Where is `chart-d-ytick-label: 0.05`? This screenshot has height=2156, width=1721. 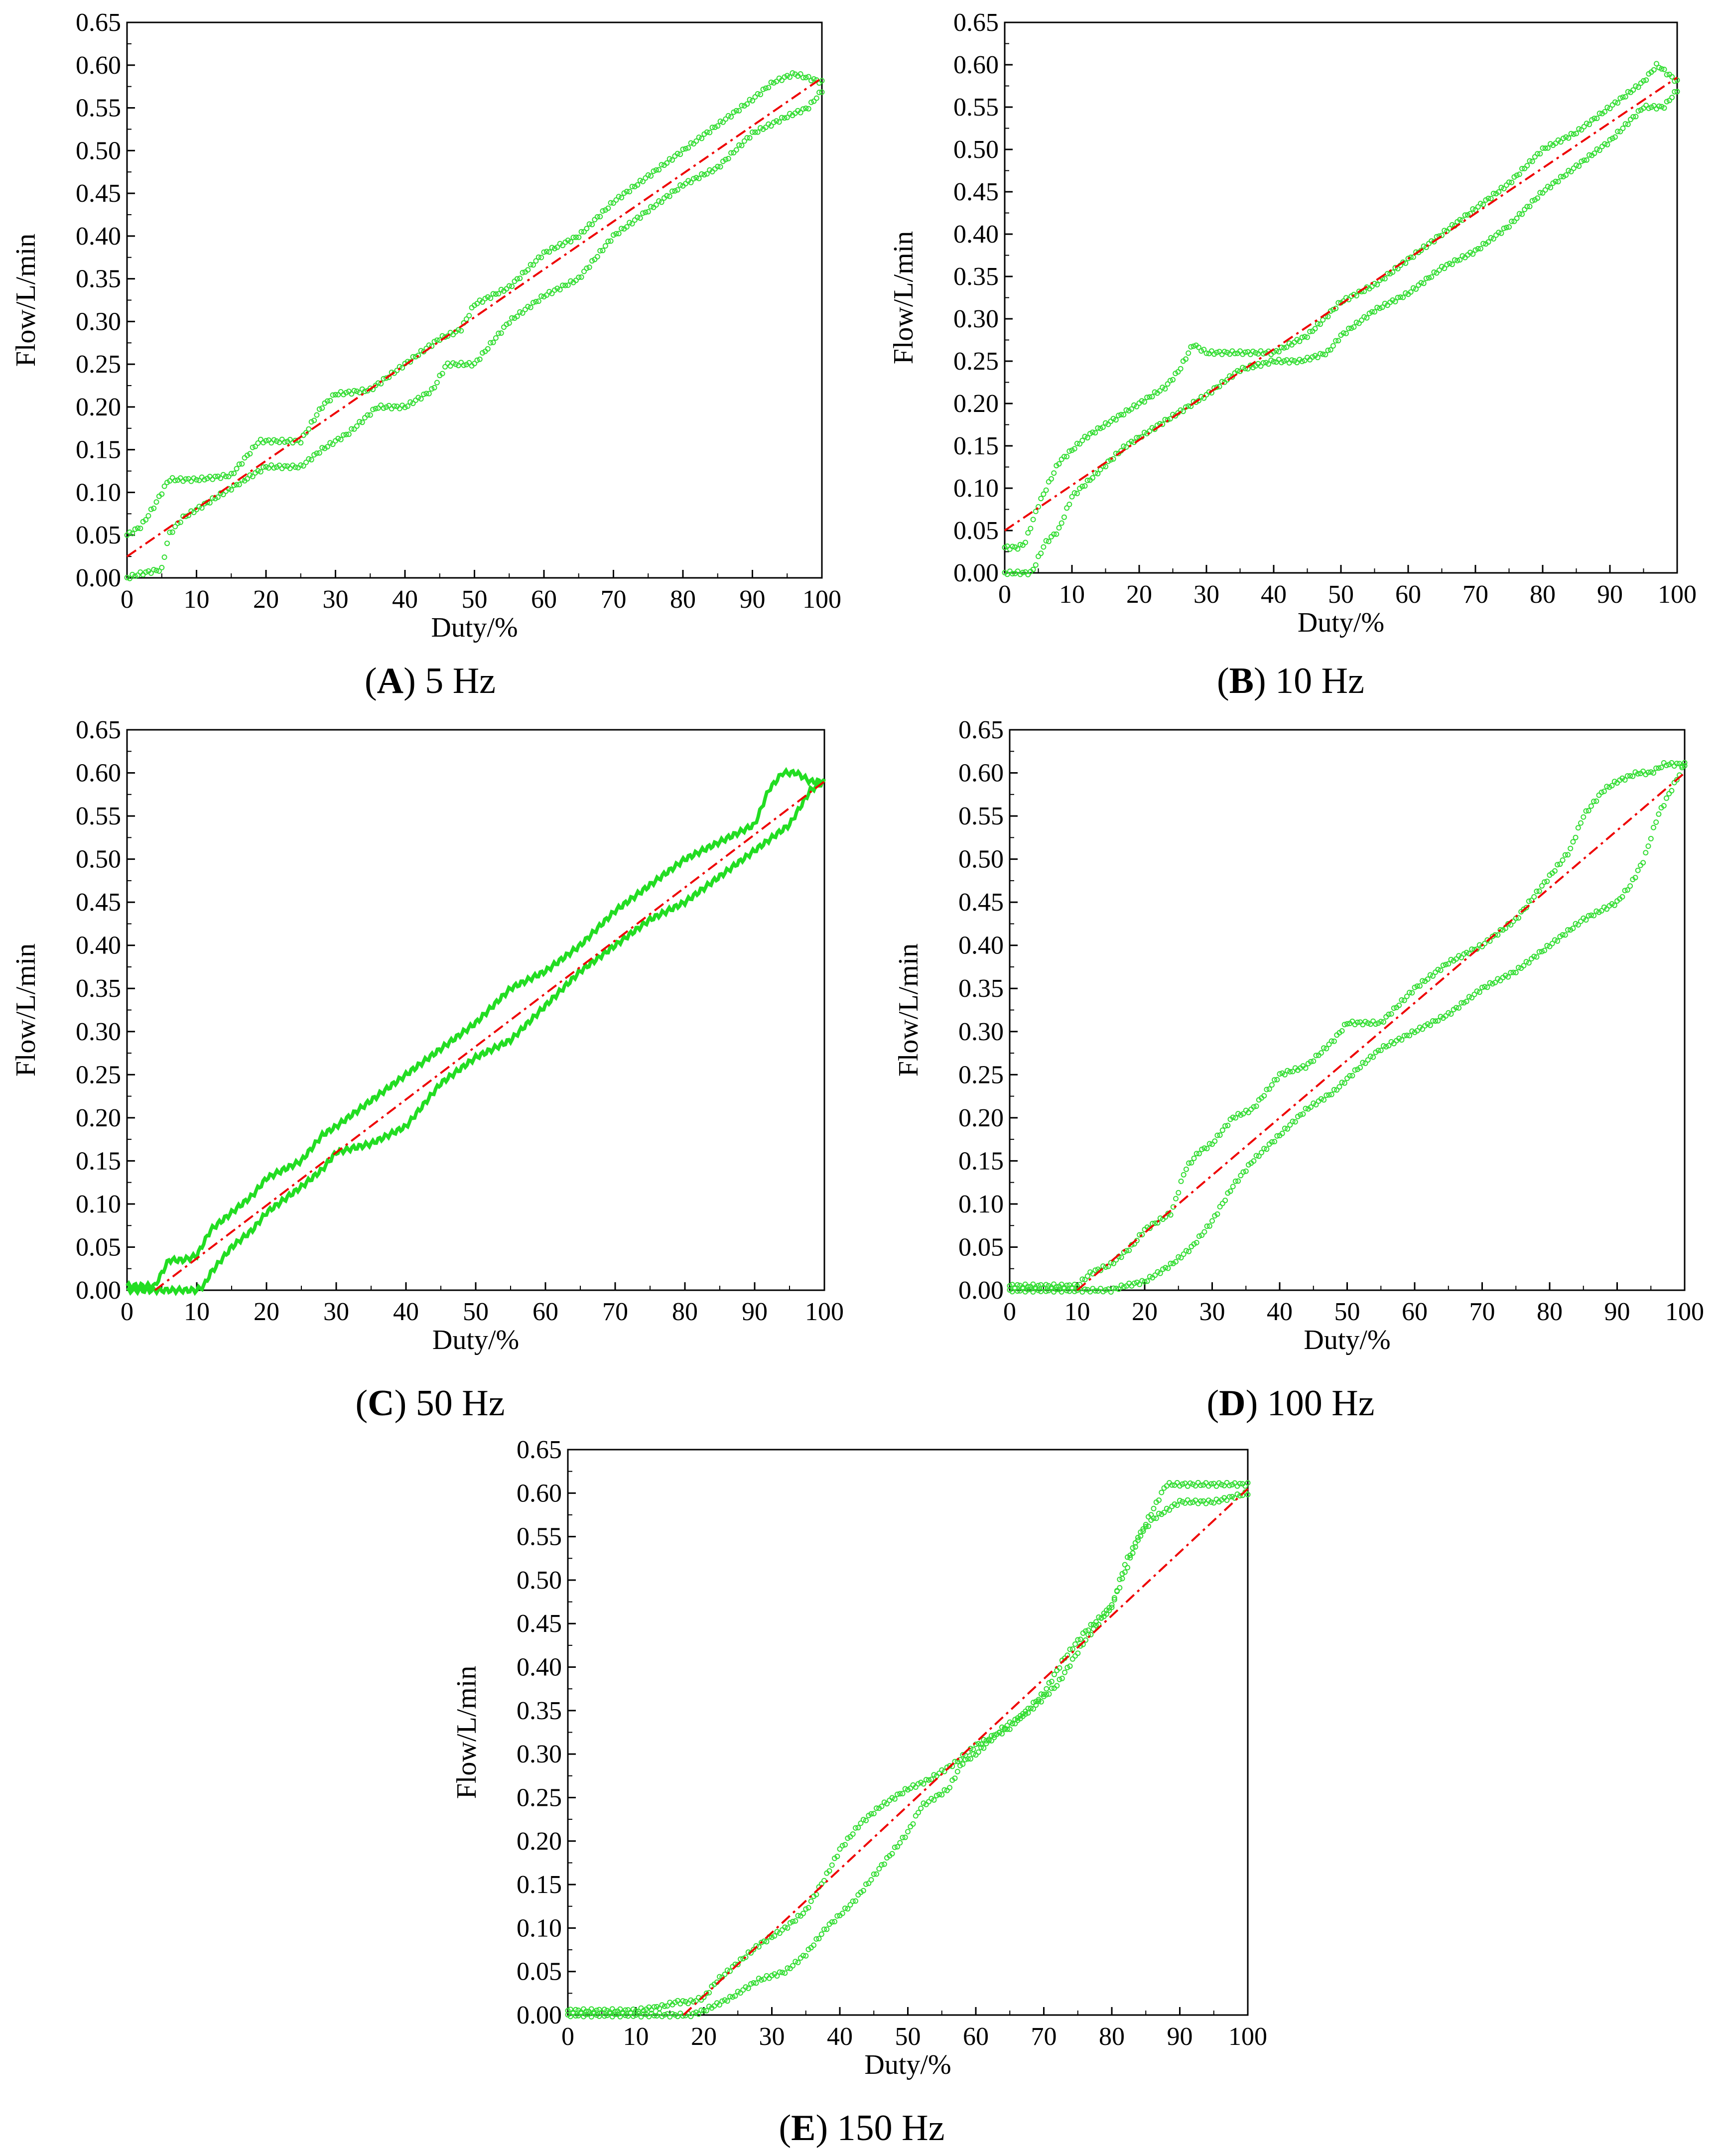 chart-d-ytick-label: 0.05 is located at coordinates (981, 1247).